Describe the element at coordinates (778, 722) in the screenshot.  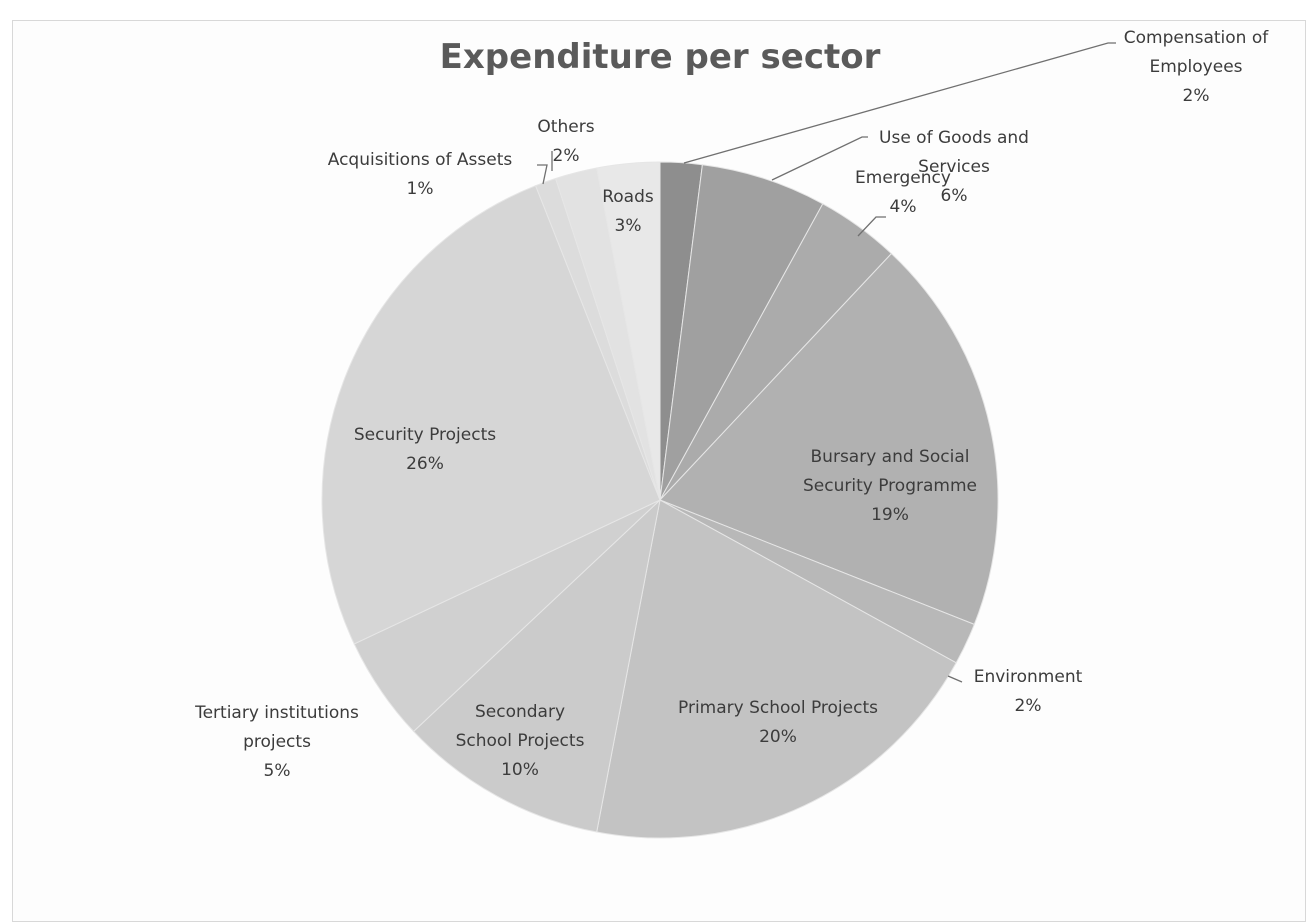
I see `data-label-6: Primary School Projects 20%` at that location.